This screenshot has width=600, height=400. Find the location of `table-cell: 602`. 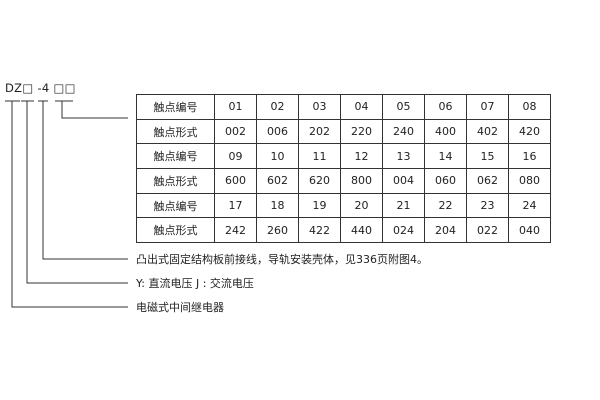

table-cell: 602 is located at coordinates (277, 181).